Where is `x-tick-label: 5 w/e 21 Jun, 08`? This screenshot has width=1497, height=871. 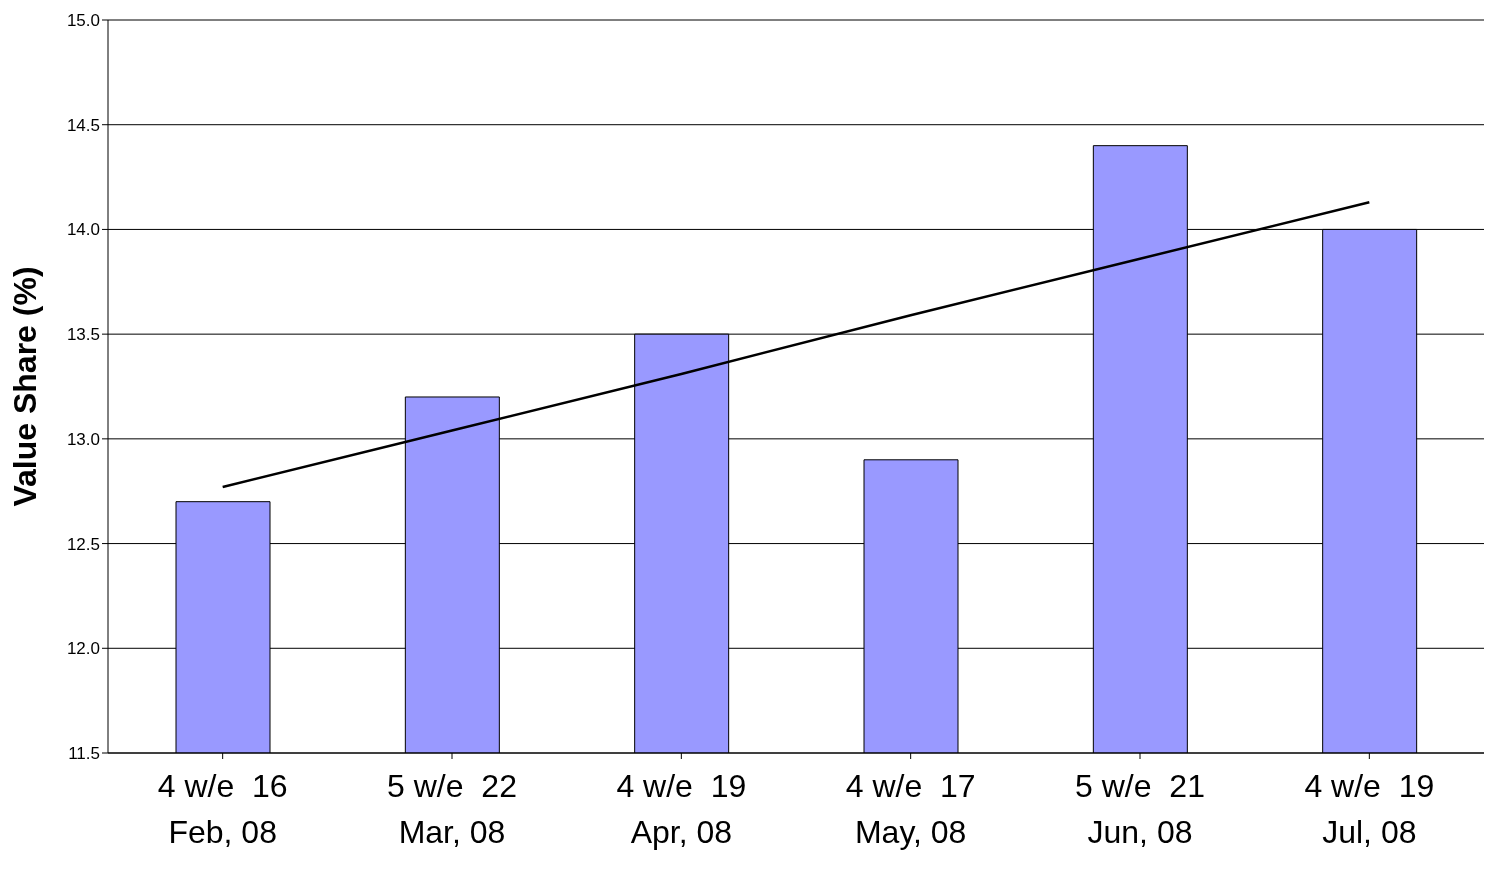 x-tick-label: 5 w/e 21 Jun, 08 is located at coordinates (1140, 809).